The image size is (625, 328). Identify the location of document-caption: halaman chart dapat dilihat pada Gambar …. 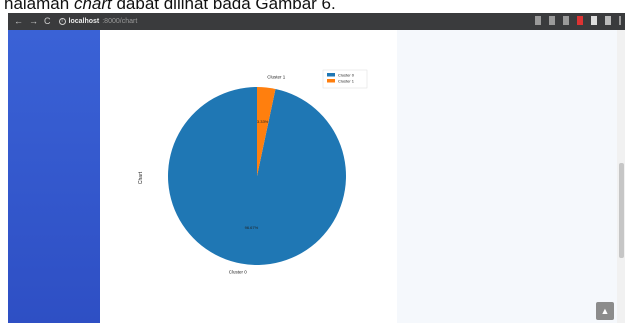
(312, 4).